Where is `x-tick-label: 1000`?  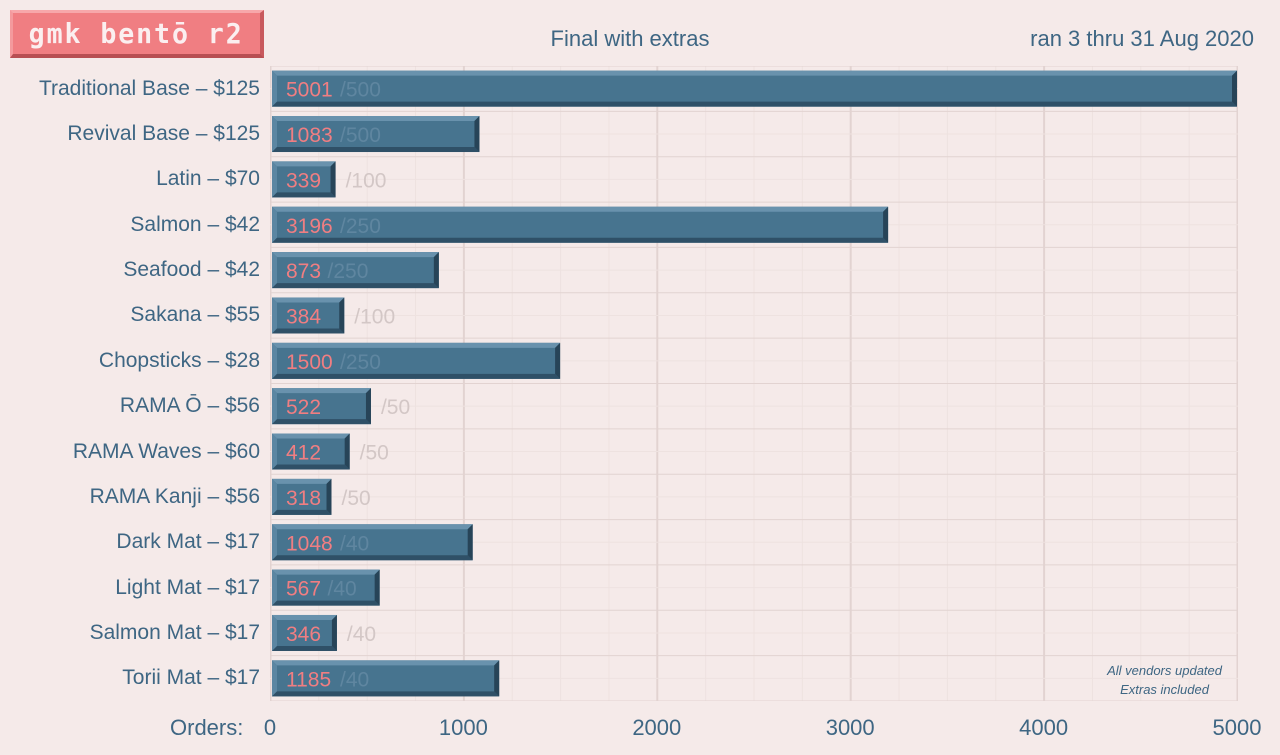
x-tick-label: 1000 is located at coordinates (463, 727).